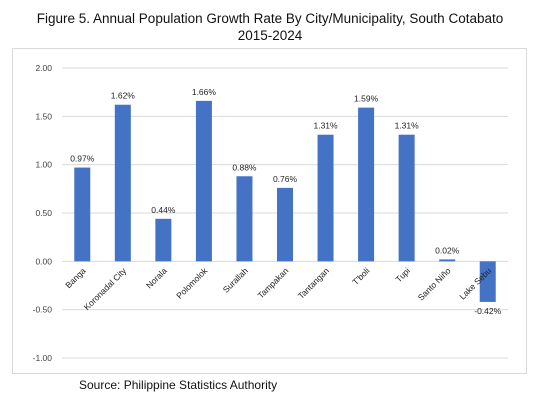 This screenshot has width=540, height=412. What do you see at coordinates (43, 213) in the screenshot?
I see `y-tick-label-3: 0.50` at bounding box center [43, 213].